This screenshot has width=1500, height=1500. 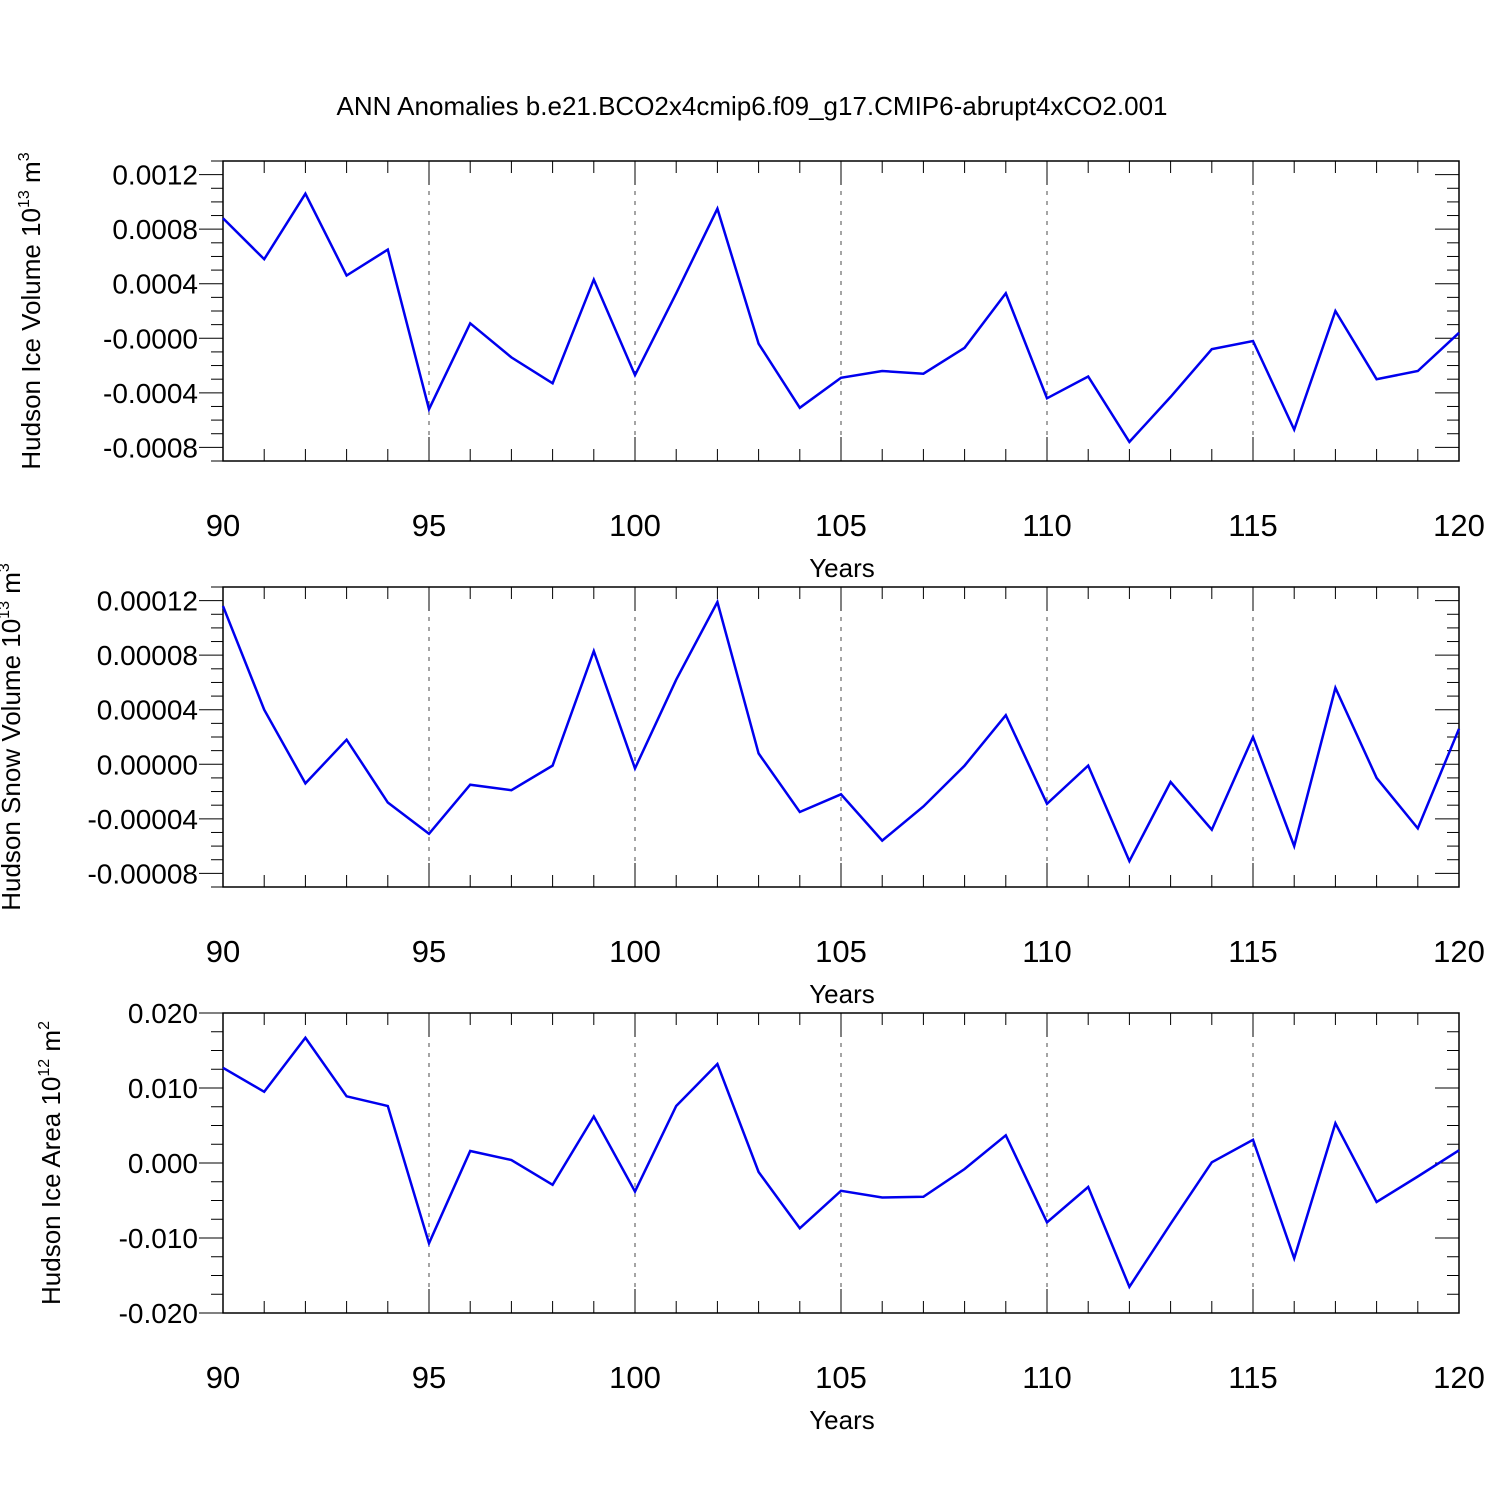 What do you see at coordinates (163, 1163) in the screenshot?
I see `y-tick-label: 0.000` at bounding box center [163, 1163].